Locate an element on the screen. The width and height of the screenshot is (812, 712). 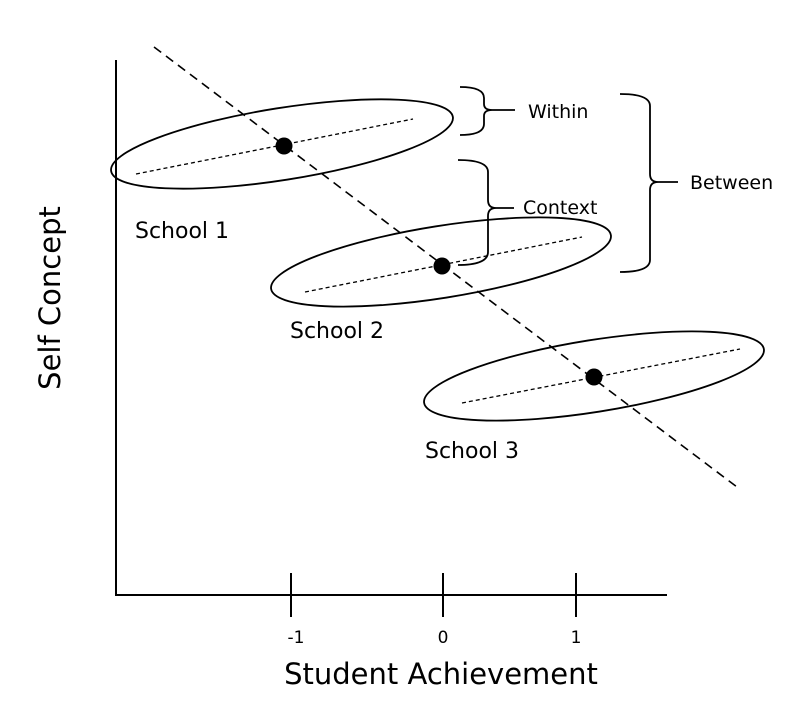
context-label: Context is located at coordinates (560, 208).